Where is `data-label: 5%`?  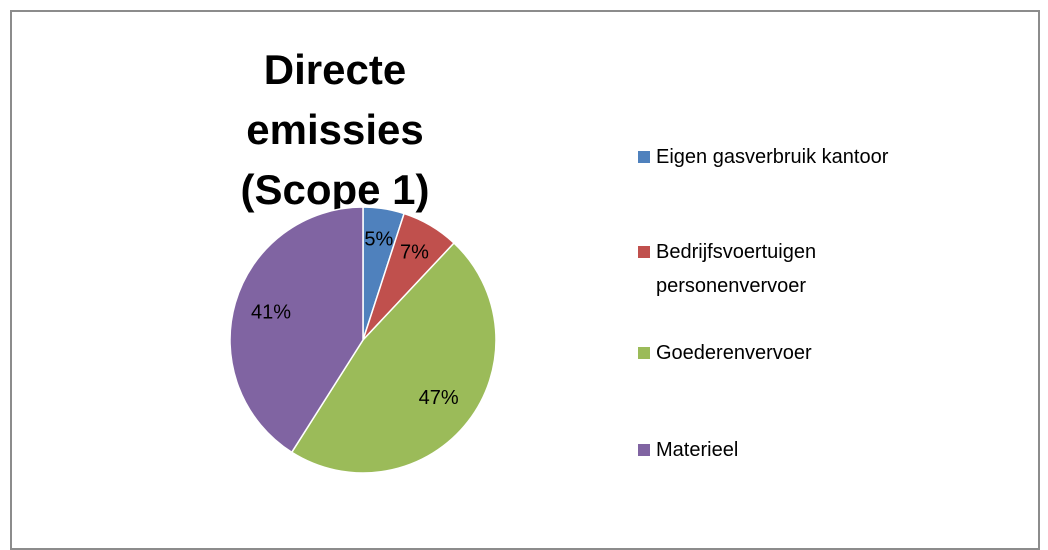 data-label: 5% is located at coordinates (378, 239).